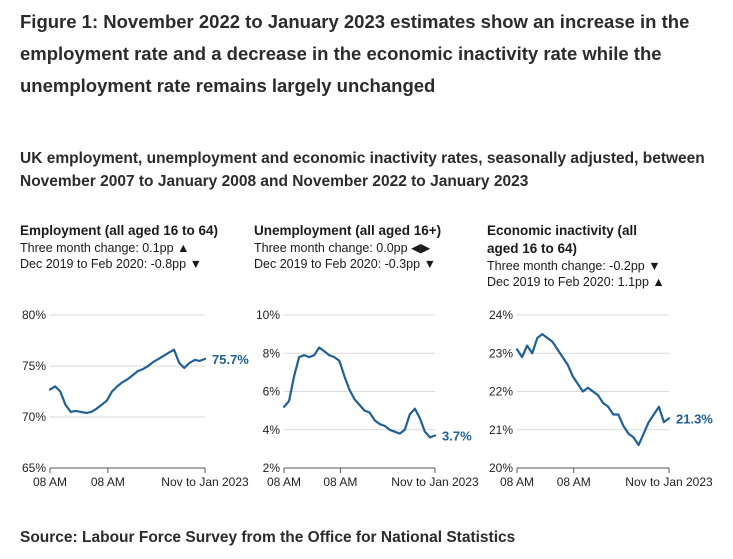 The height and width of the screenshot is (559, 733). What do you see at coordinates (230, 359) in the screenshot?
I see `last-value-label: 75.7%` at bounding box center [230, 359].